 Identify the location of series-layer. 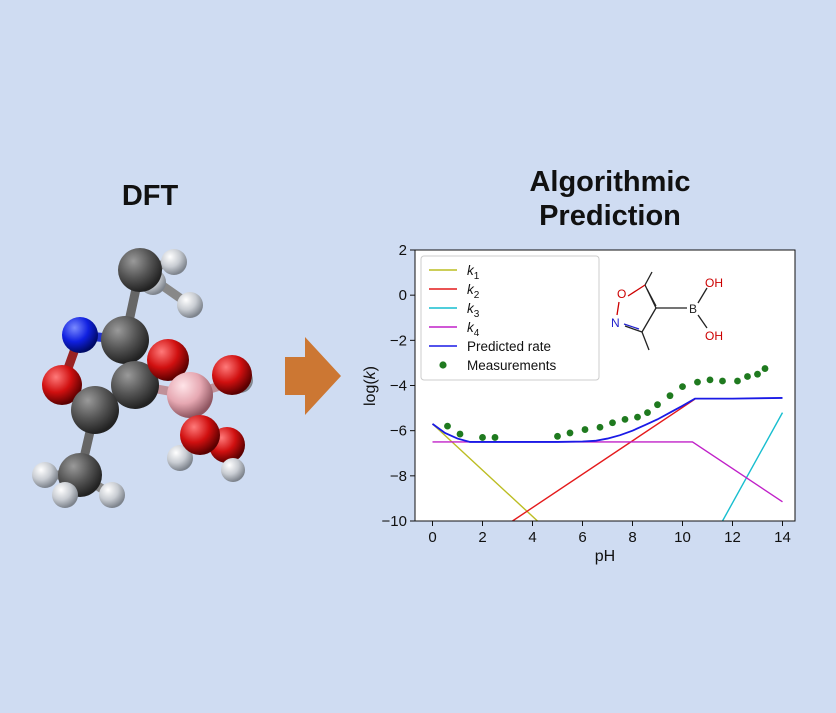
(607, 459).